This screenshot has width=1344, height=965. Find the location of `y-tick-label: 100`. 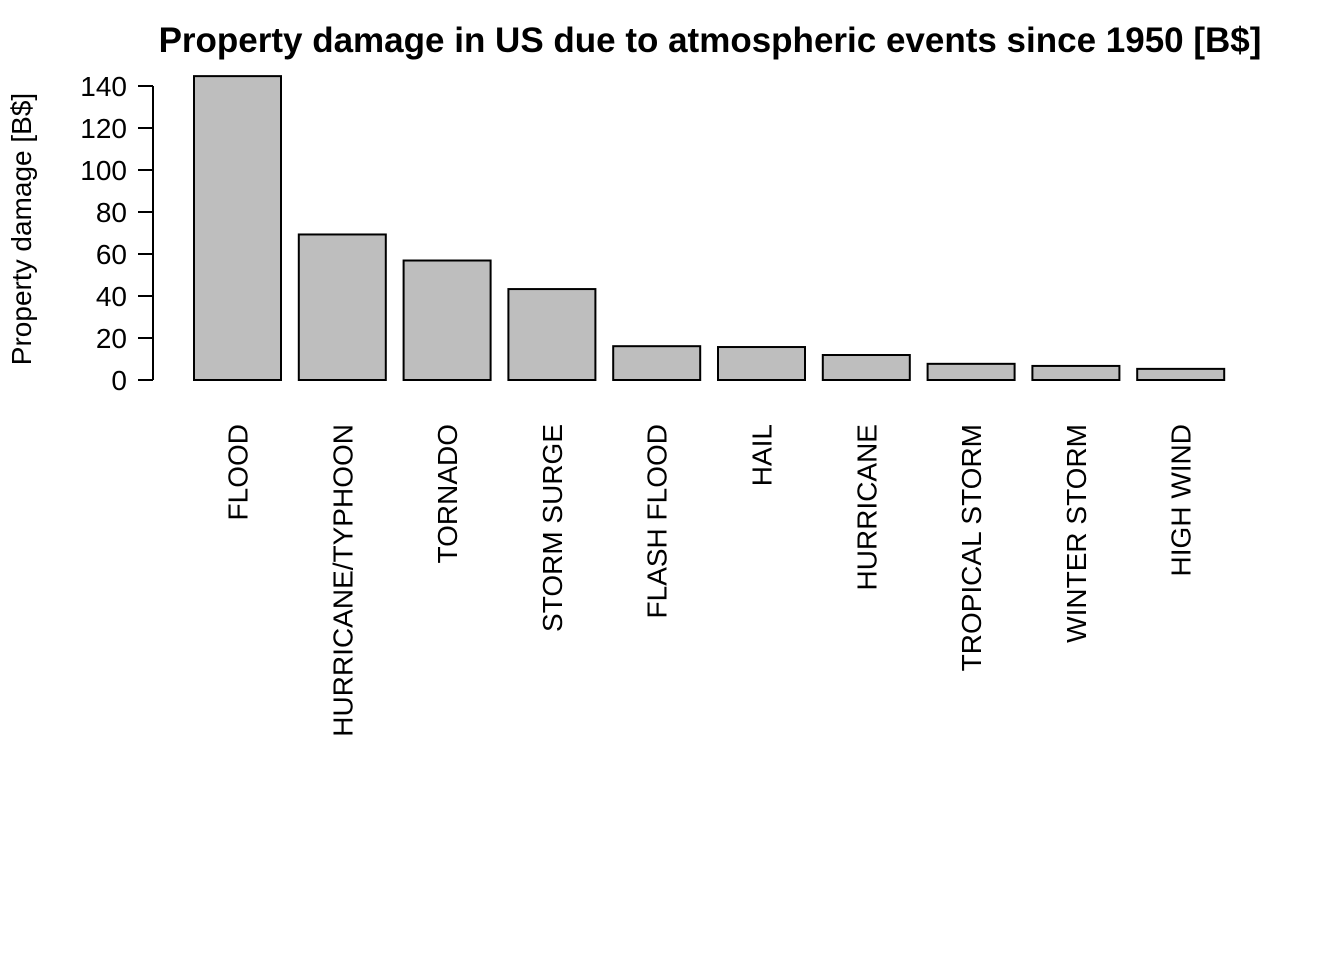

y-tick-label: 100 is located at coordinates (103, 170).